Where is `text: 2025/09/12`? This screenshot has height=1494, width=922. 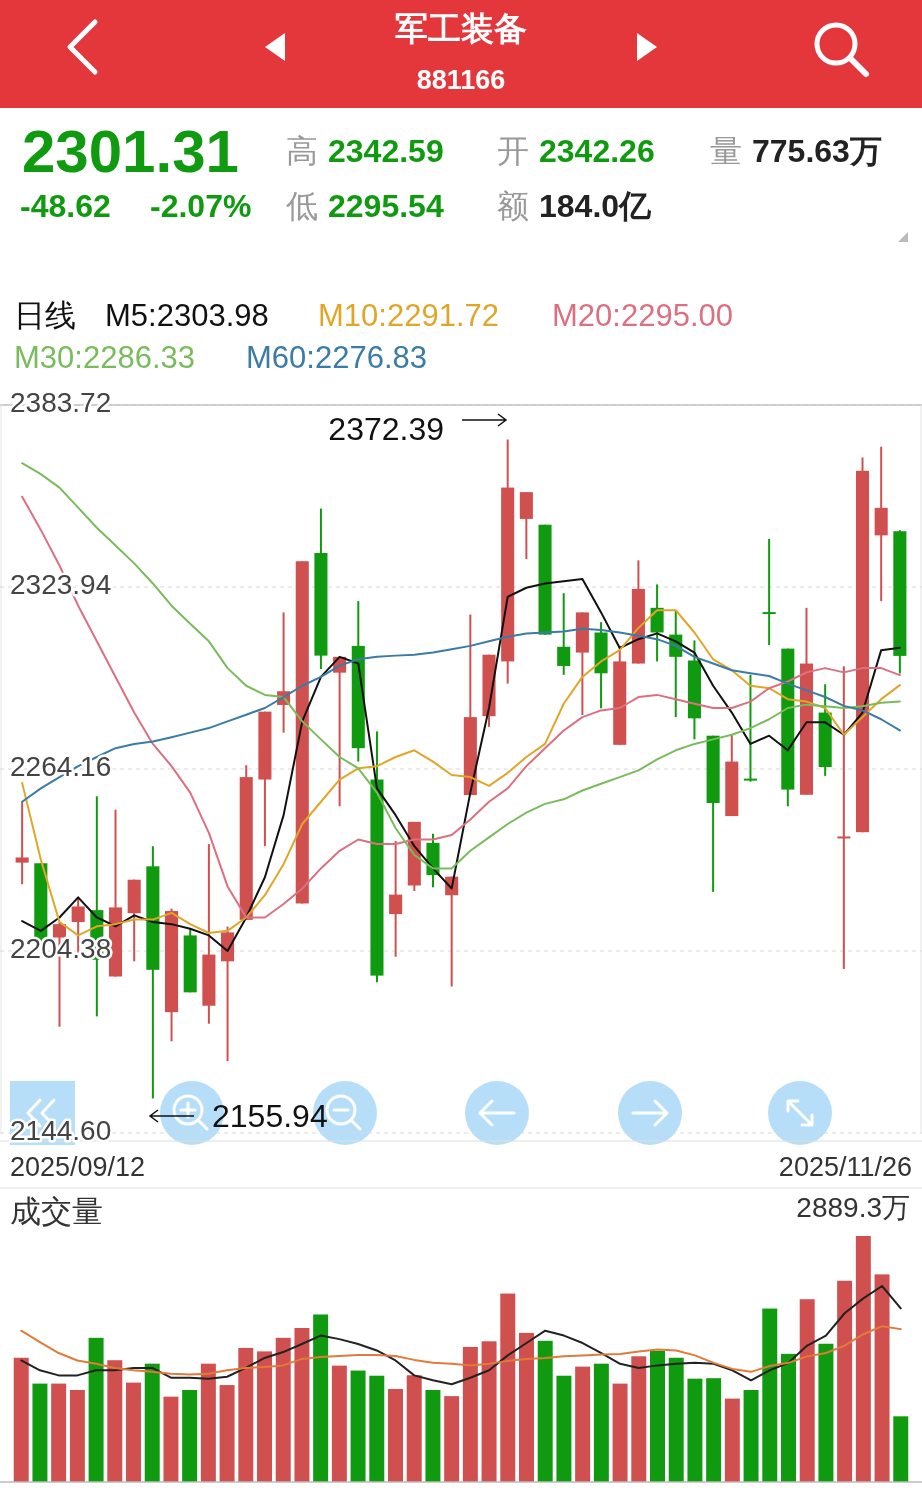
text: 2025/09/12 is located at coordinates (78, 1167).